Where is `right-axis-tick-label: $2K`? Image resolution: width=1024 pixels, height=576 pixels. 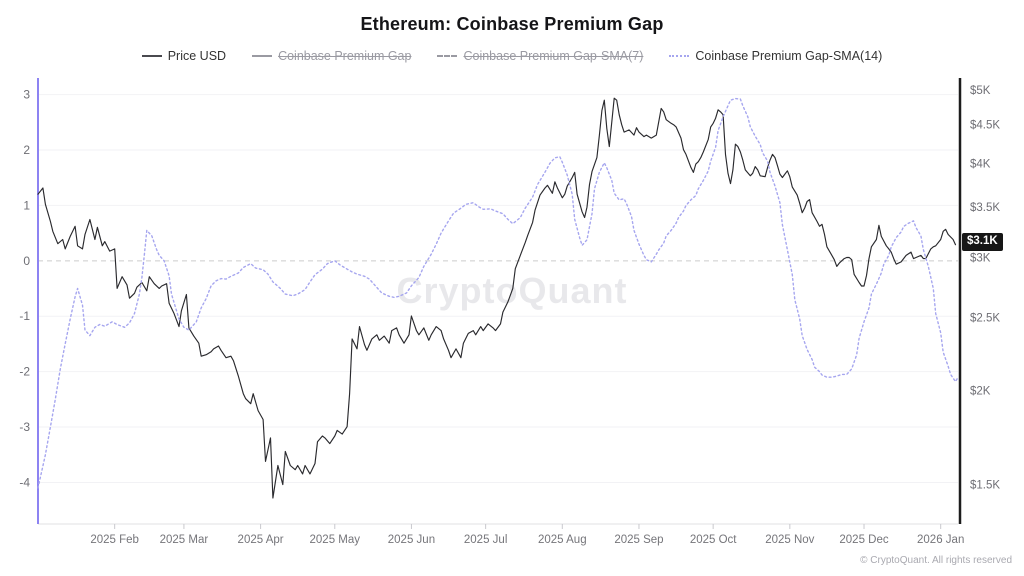
right-axis-tick-label: $2K is located at coordinates (980, 391).